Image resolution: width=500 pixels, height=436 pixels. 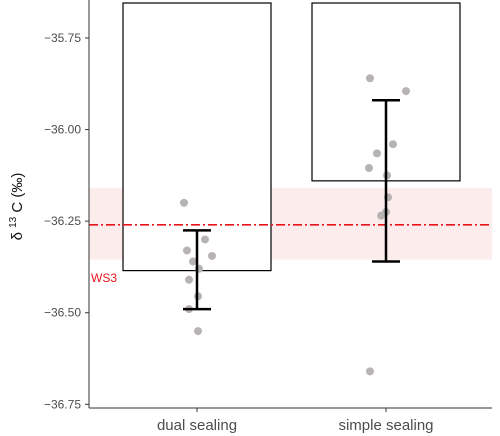 What do you see at coordinates (62, 38) in the screenshot?
I see `y-tick-label: −35.75` at bounding box center [62, 38].